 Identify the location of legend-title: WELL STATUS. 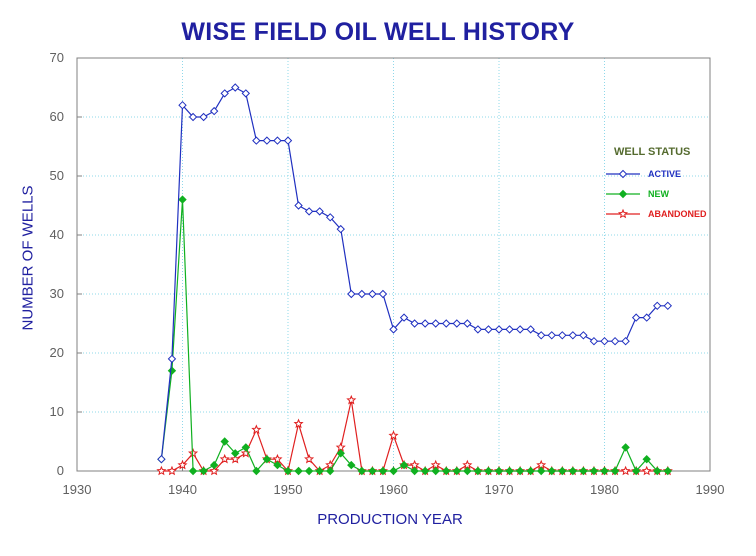
(652, 152).